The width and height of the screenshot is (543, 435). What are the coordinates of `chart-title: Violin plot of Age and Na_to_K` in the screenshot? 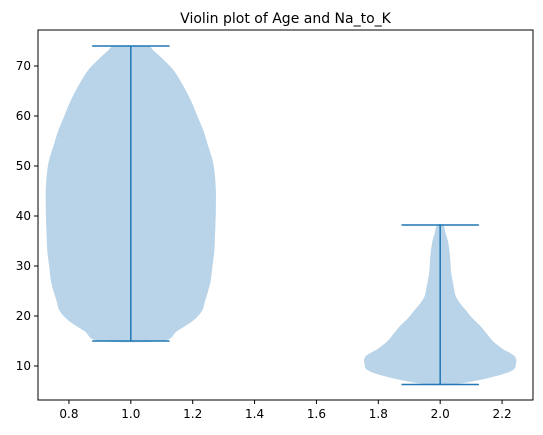 It's located at (285, 19).